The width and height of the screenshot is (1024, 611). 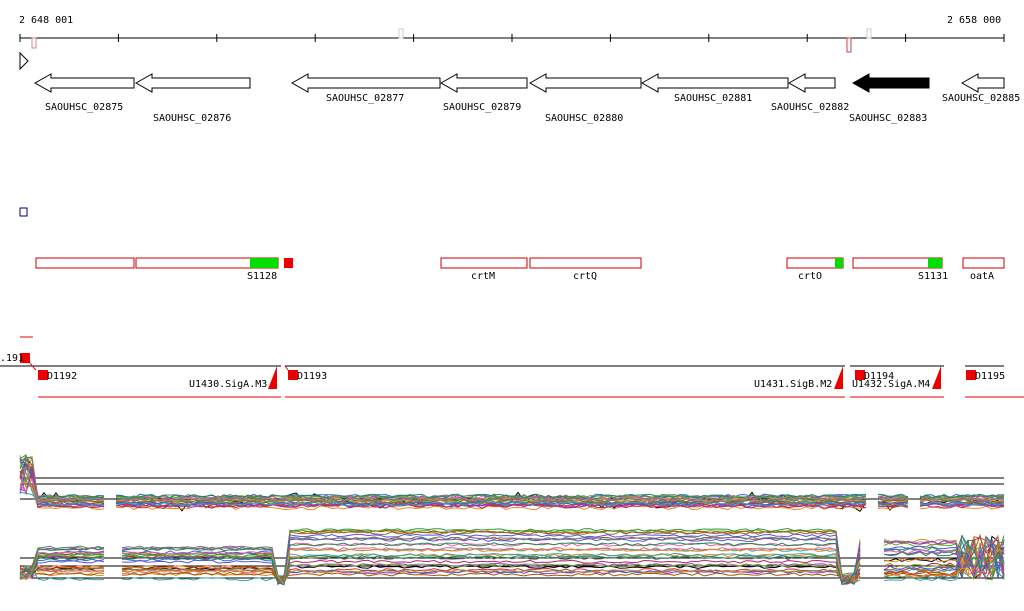 What do you see at coordinates (84, 107) in the screenshot?
I see `gene-label: SAOUHSC_02875` at bounding box center [84, 107].